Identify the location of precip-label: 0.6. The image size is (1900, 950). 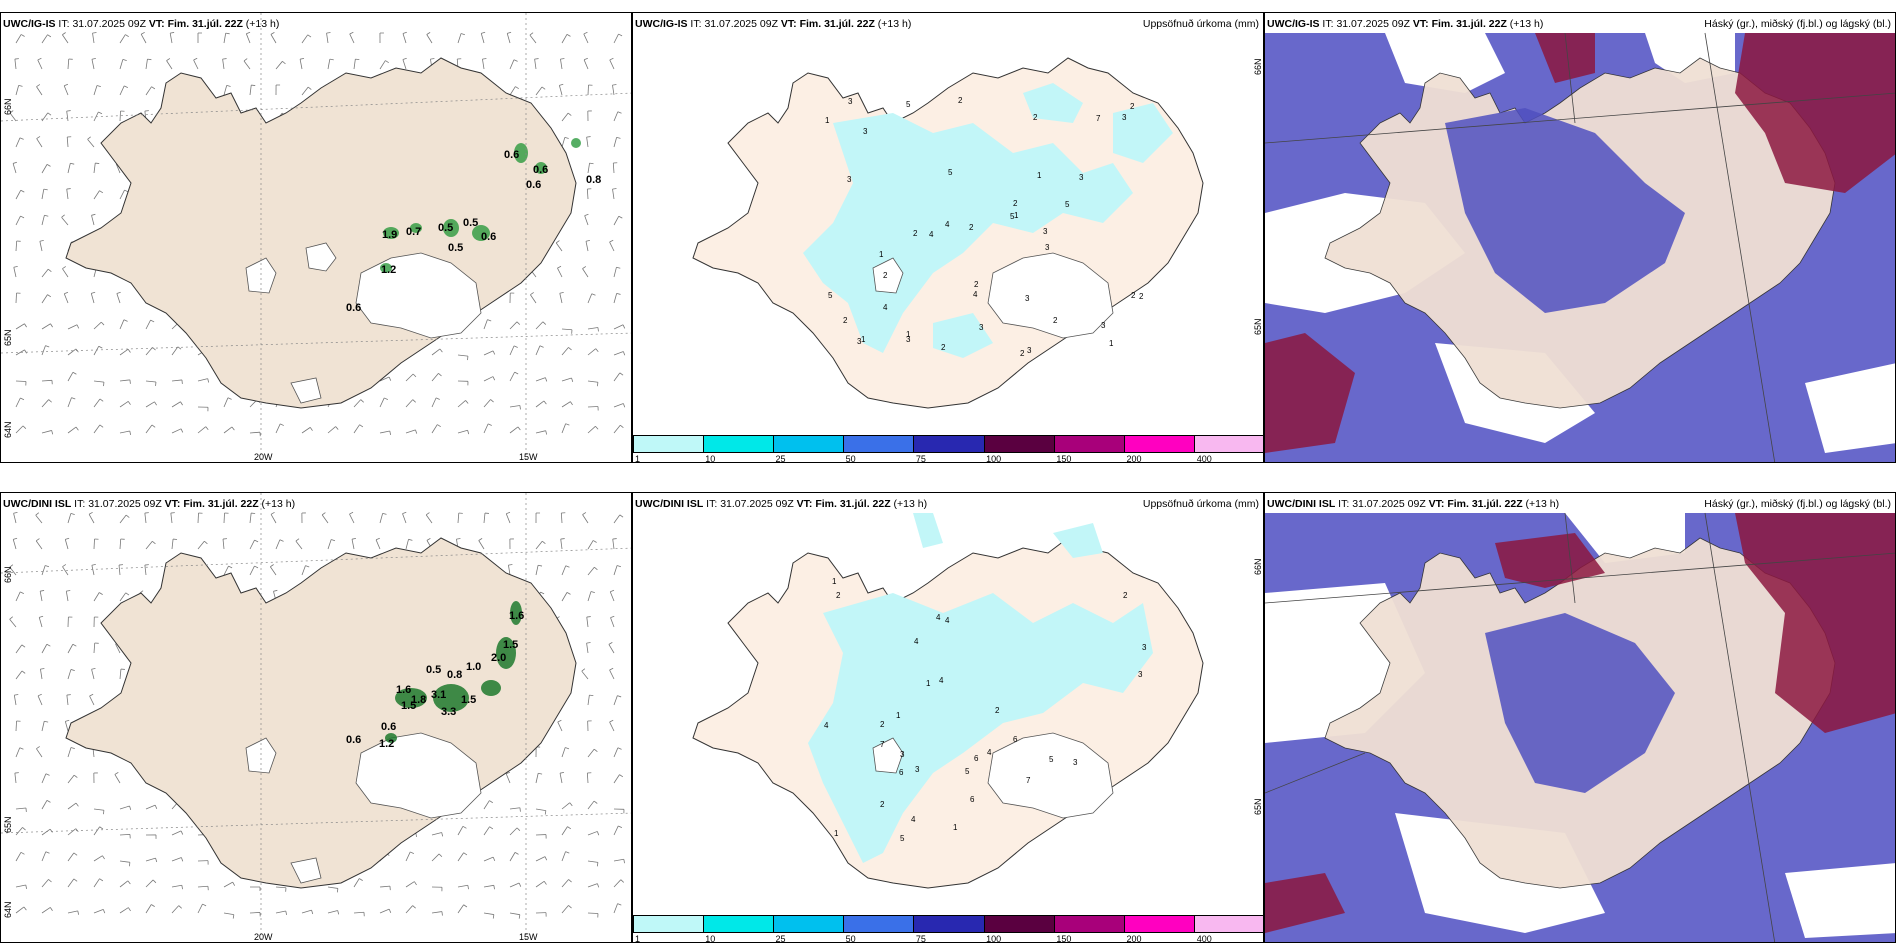
(533, 185).